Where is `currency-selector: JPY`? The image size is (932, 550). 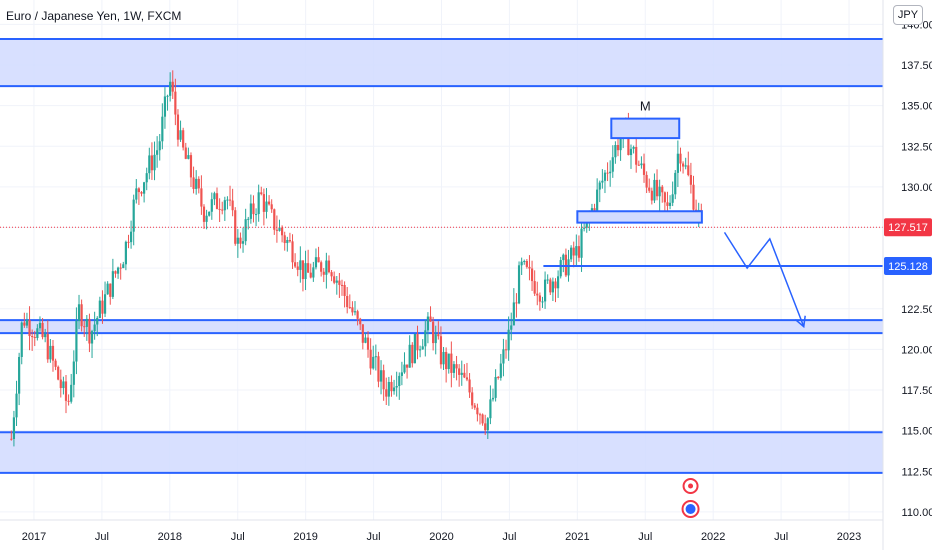
currency-selector: JPY is located at coordinates (908, 15).